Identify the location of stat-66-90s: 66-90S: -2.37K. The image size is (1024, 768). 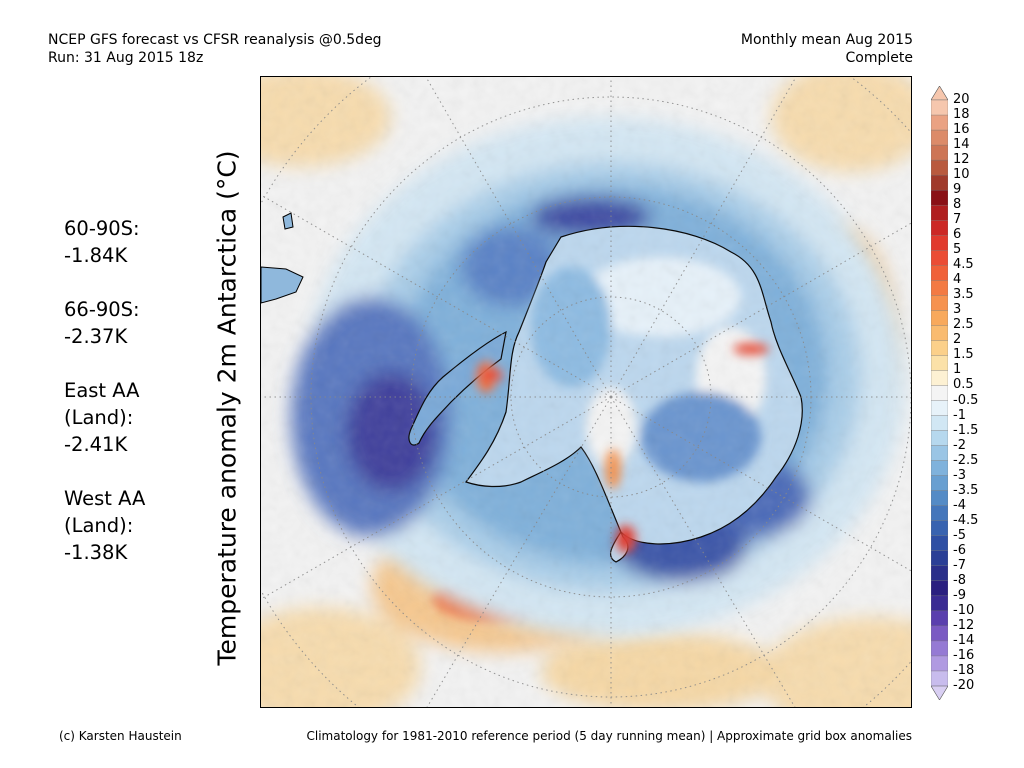
(104, 323).